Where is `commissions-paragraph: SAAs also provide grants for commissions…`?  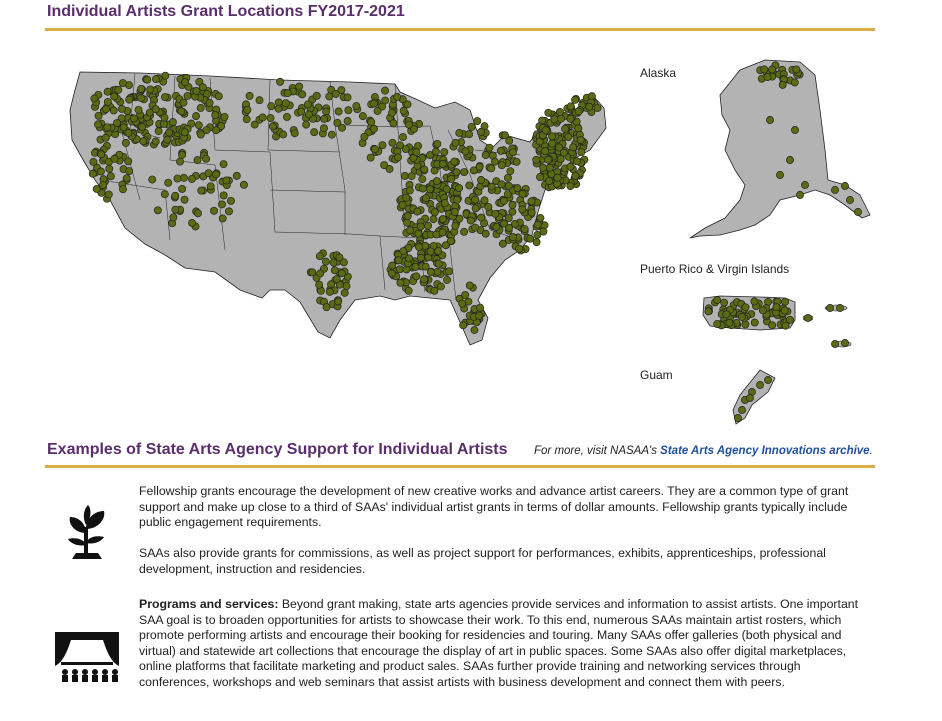 commissions-paragraph: SAAs also provide grants for commissions… is located at coordinates (482, 561).